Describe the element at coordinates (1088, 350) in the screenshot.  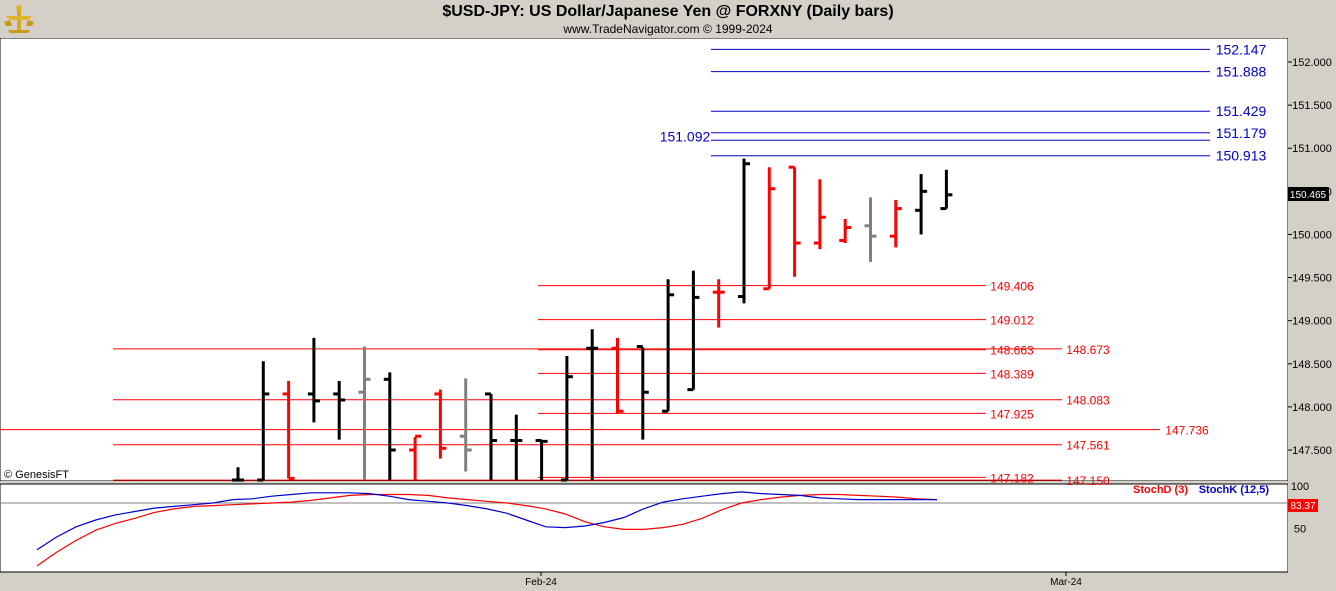
I see `level-label: 148.673` at that location.